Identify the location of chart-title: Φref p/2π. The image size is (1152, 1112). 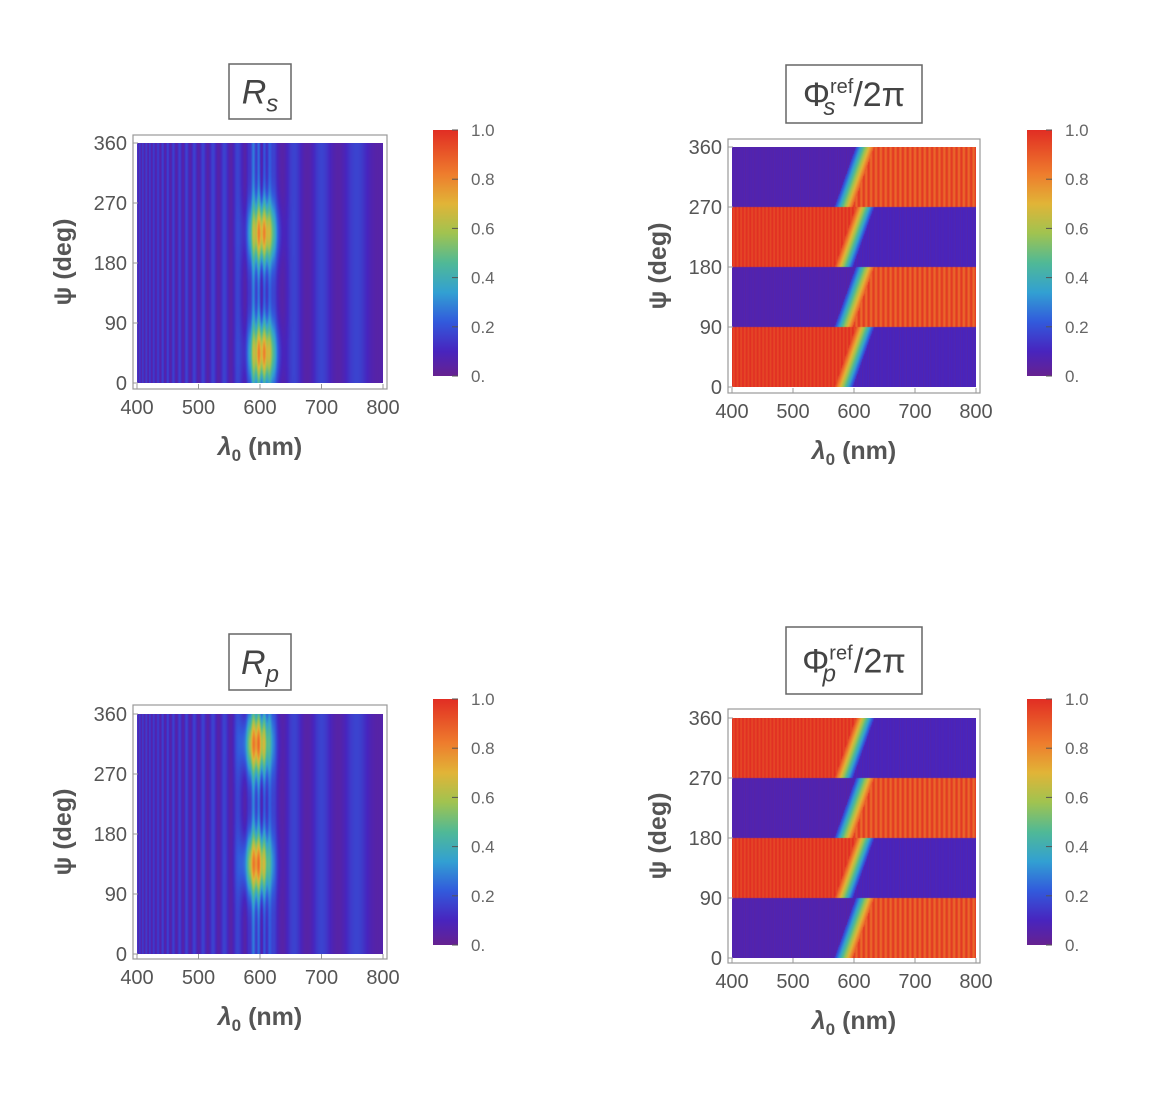
(854, 665).